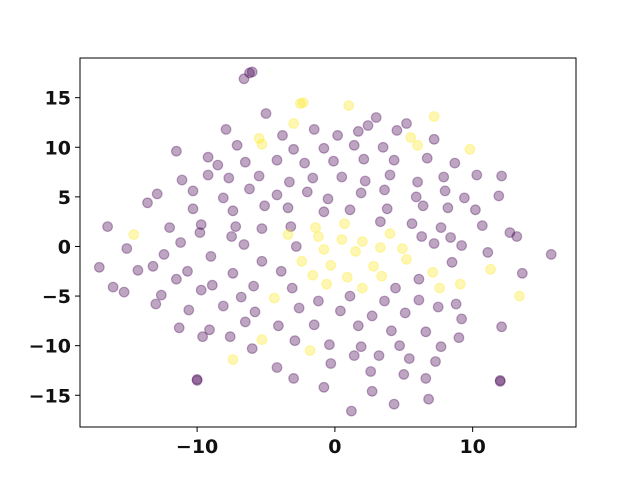  Describe the element at coordinates (334, 447) in the screenshot. I see `x-tick-label: 0` at that location.